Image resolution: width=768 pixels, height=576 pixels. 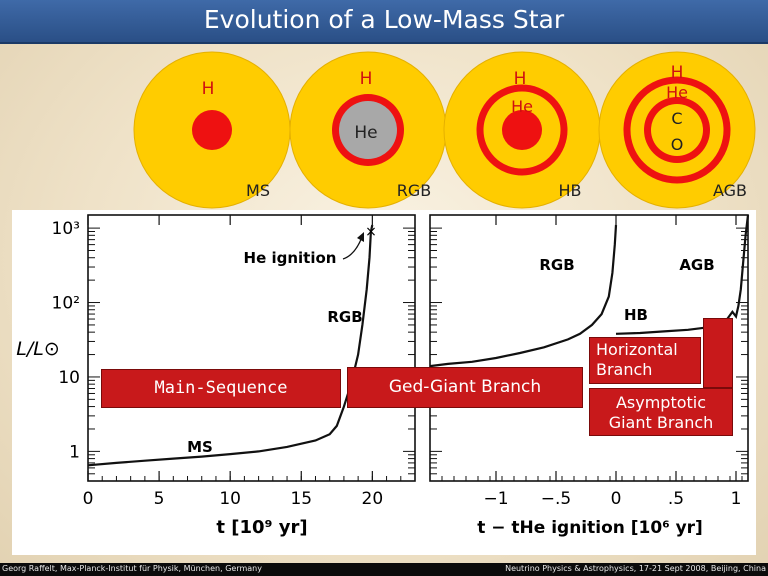 What do you see at coordinates (208, 89) in the screenshot?
I see `star-ms-label-h: H` at bounding box center [208, 89].